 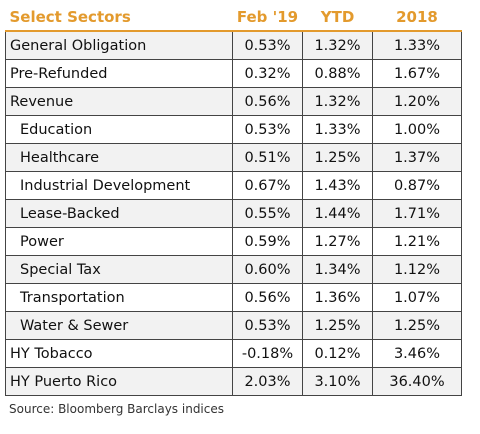 What do you see at coordinates (267, 269) in the screenshot?
I see `value-cell: 0.60%` at bounding box center [267, 269].